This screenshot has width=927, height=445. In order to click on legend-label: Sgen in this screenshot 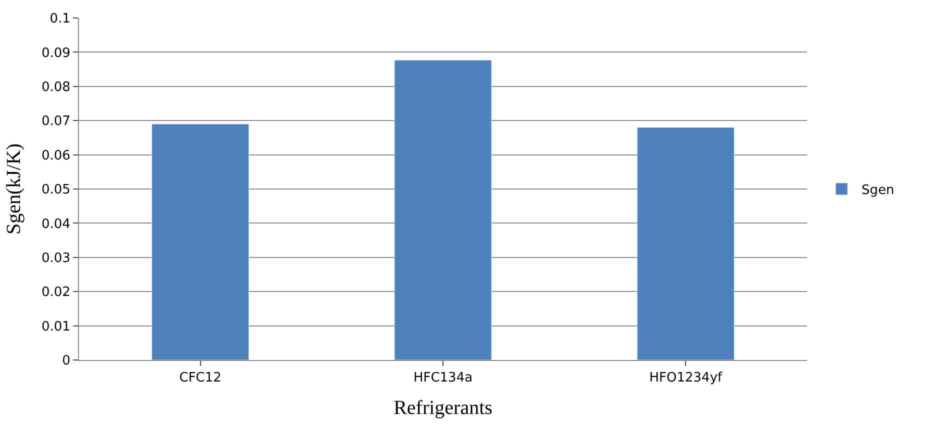, I will do `click(878, 190)`.